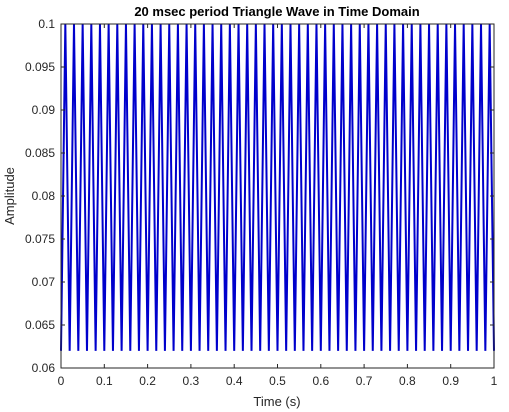 The height and width of the screenshot is (412, 509). I want to click on x-tick-label: 0.5, so click(277, 381).